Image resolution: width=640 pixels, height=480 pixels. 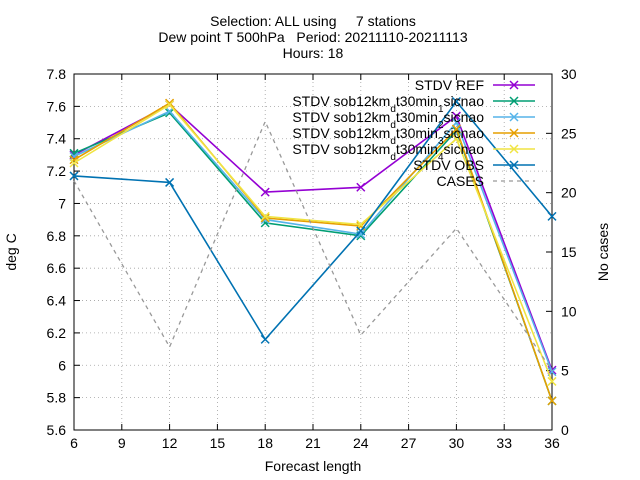 I want to click on x-tick-label: 24, so click(x=361, y=443).